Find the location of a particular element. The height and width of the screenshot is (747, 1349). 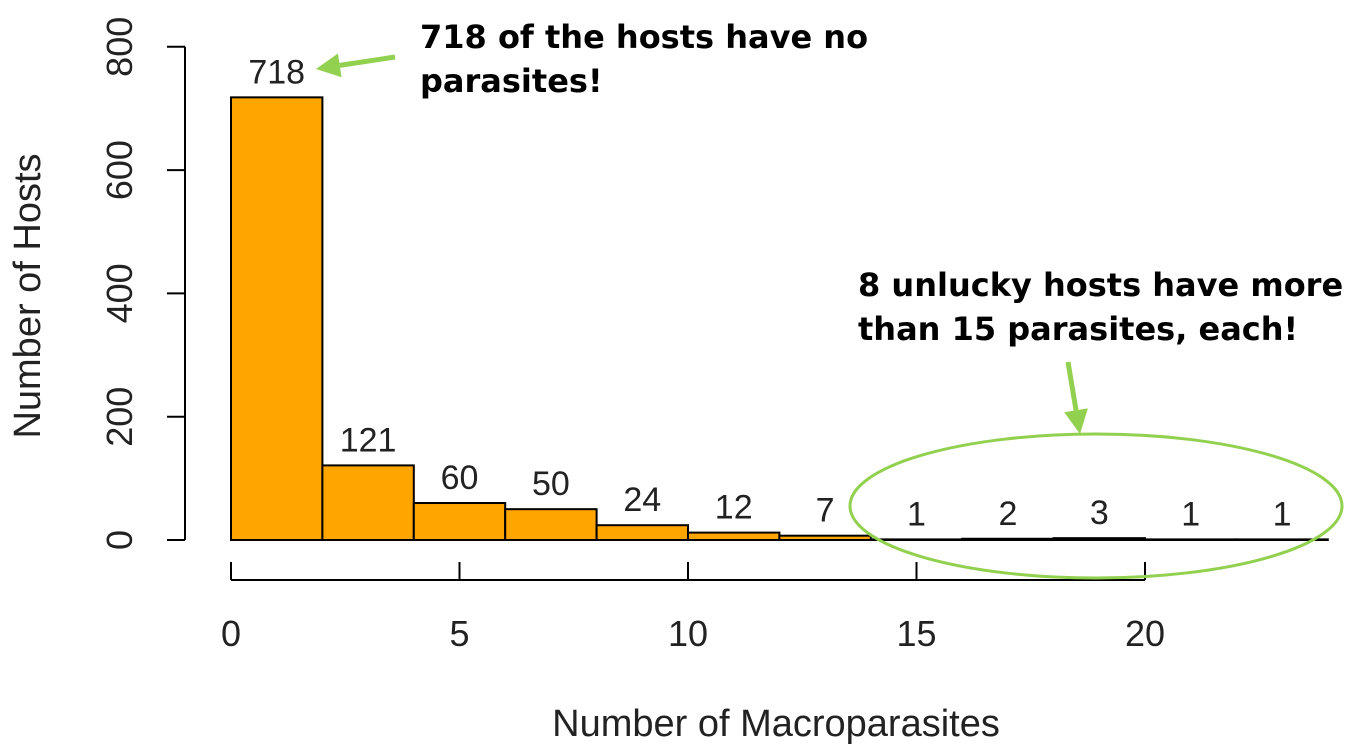

x-tick-label: 5 is located at coordinates (459, 633).